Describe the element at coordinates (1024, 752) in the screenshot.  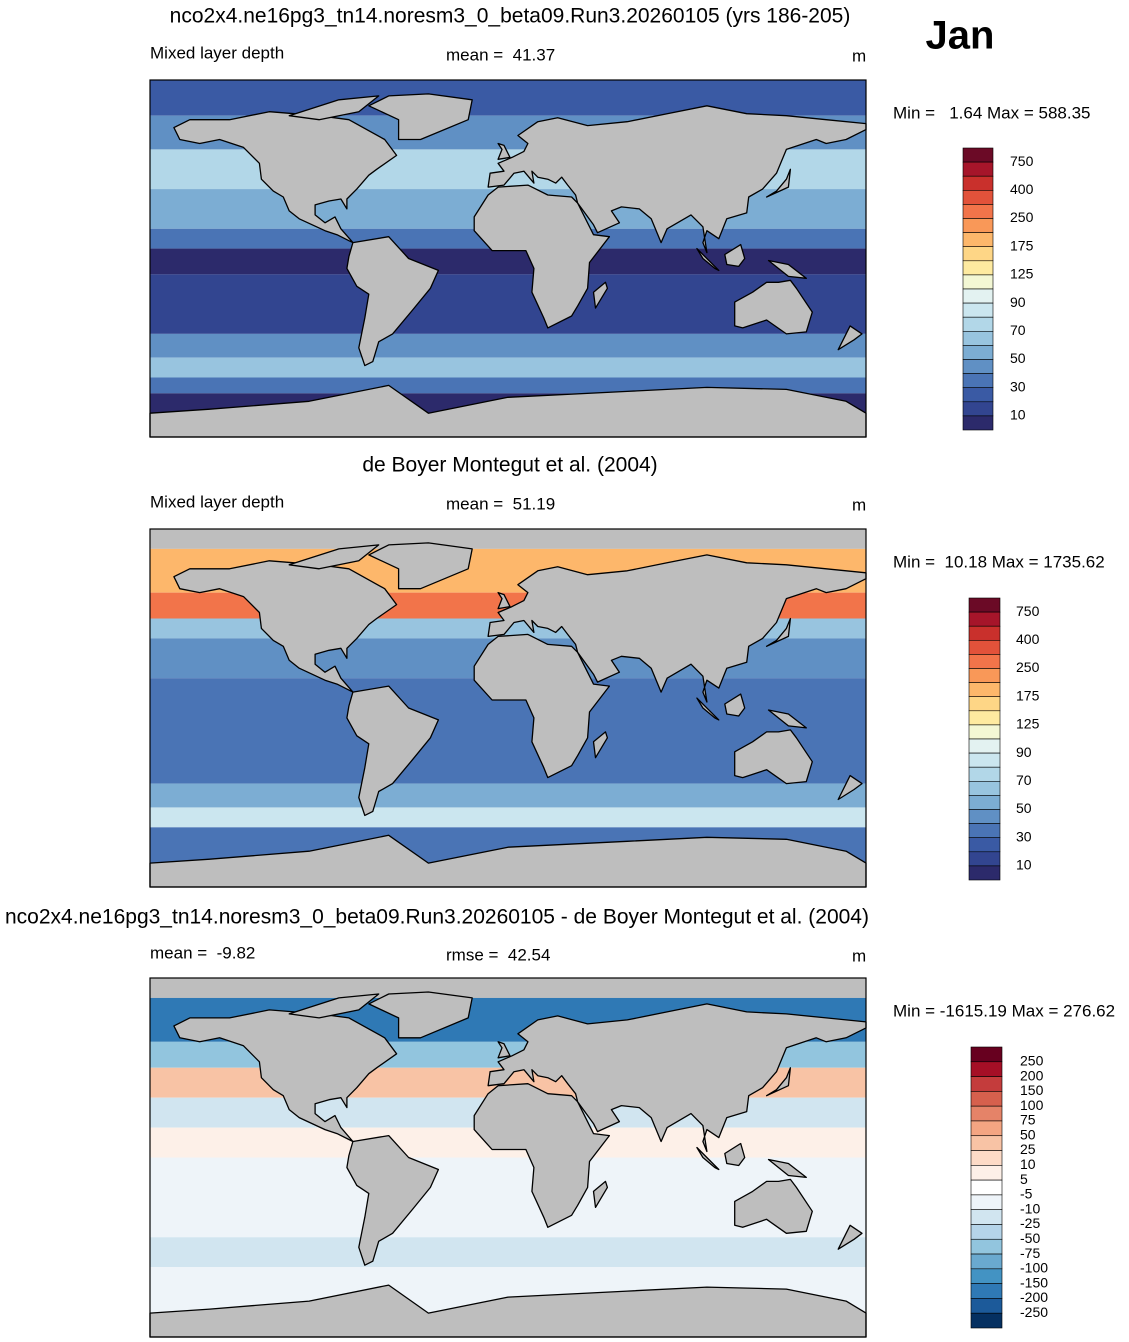
I see `colorbar-label: 90` at that location.